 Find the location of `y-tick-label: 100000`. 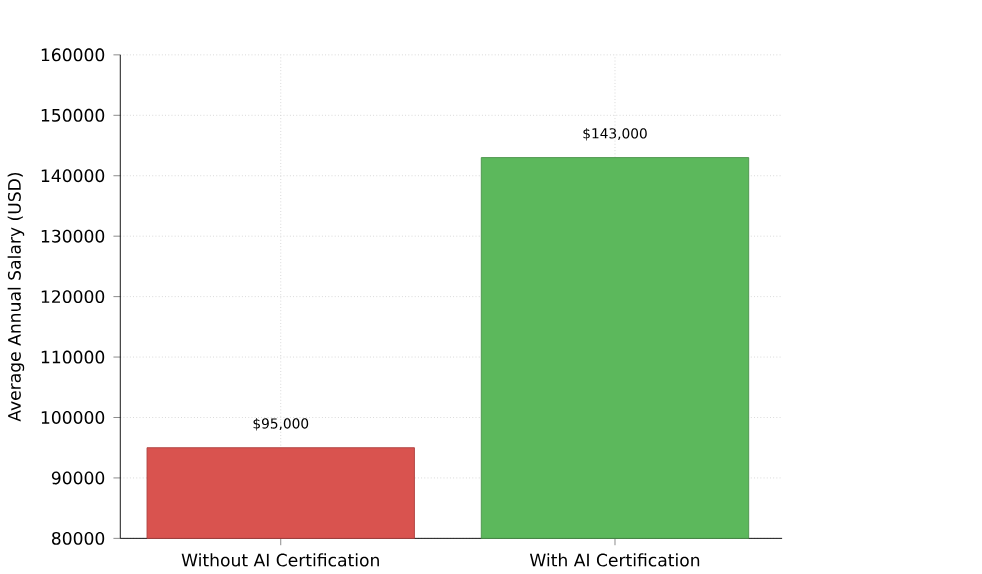

y-tick-label: 100000 is located at coordinates (73, 417).